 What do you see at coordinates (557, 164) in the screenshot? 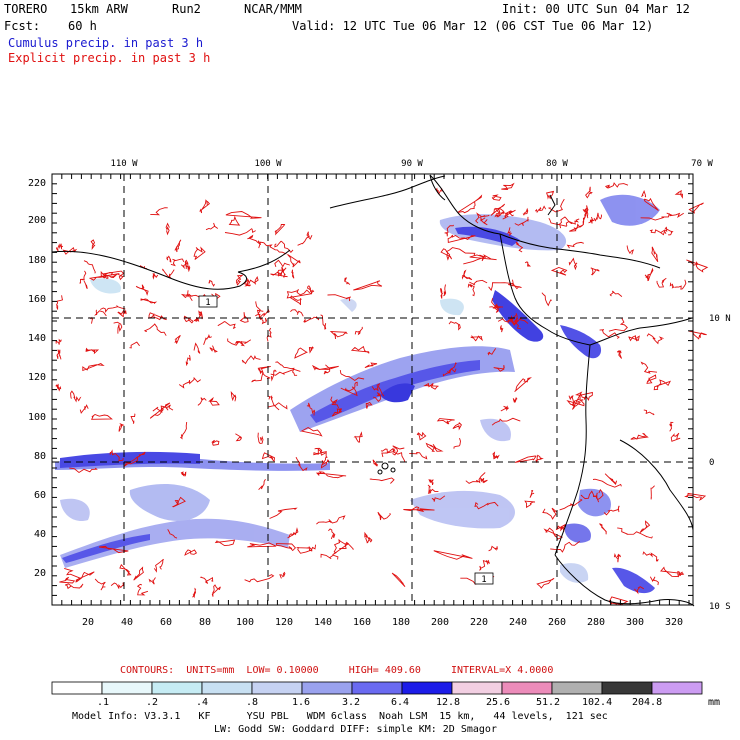
I see `lon-label-80w: 80 W` at bounding box center [557, 164].